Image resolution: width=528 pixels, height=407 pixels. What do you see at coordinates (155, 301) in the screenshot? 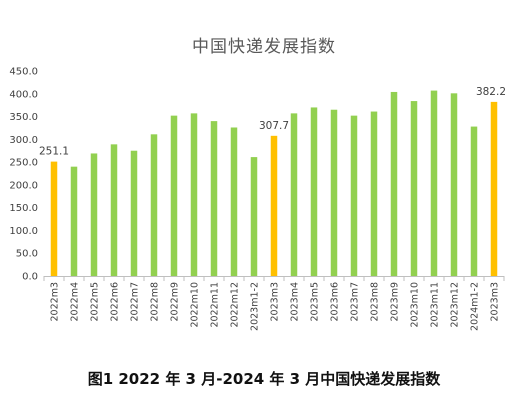
I see `x-tick-label: 2022m8` at bounding box center [155, 301].